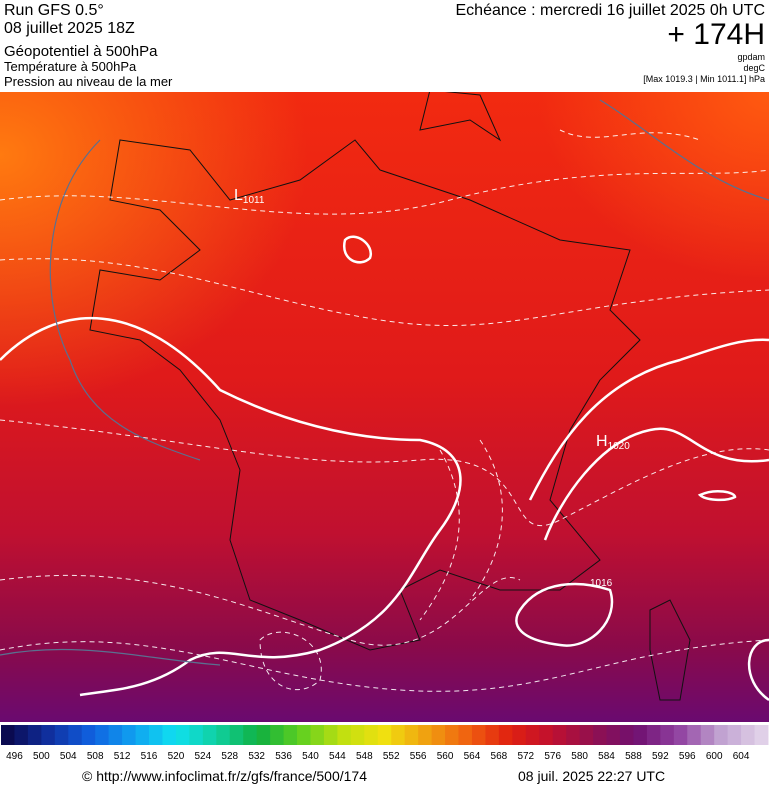  I want to click on colorbar-label: 600, so click(714, 756).